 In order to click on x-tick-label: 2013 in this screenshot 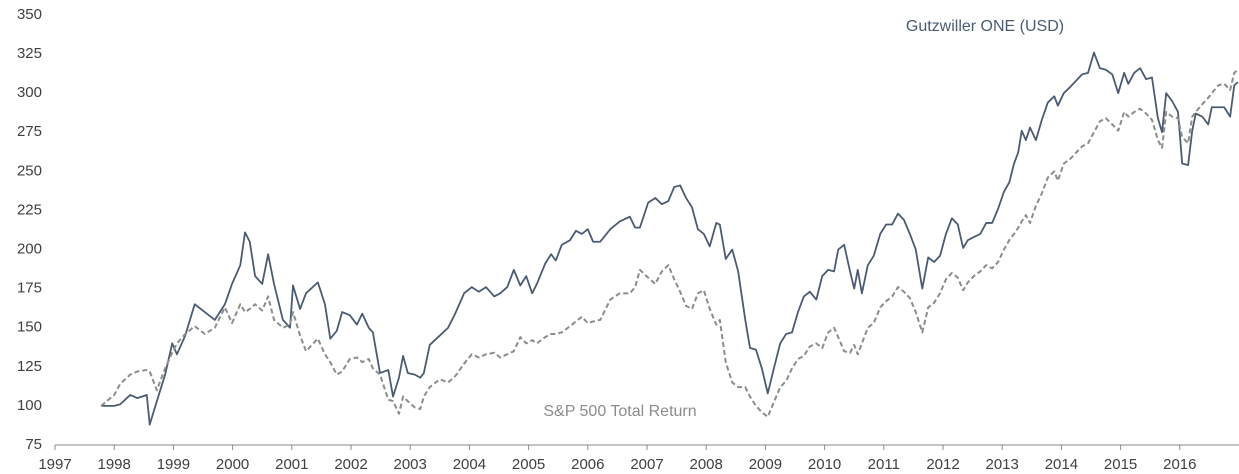, I will do `click(1002, 464)`.